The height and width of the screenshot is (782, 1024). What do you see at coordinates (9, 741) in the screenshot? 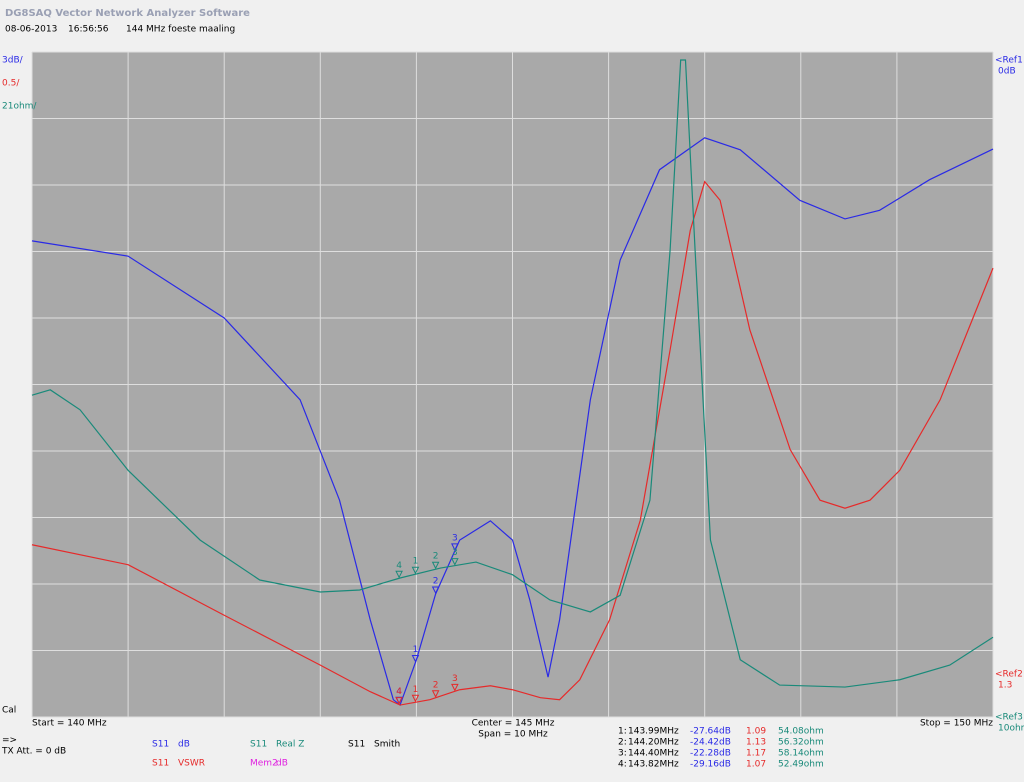
I see `arrow: =>` at bounding box center [9, 741].